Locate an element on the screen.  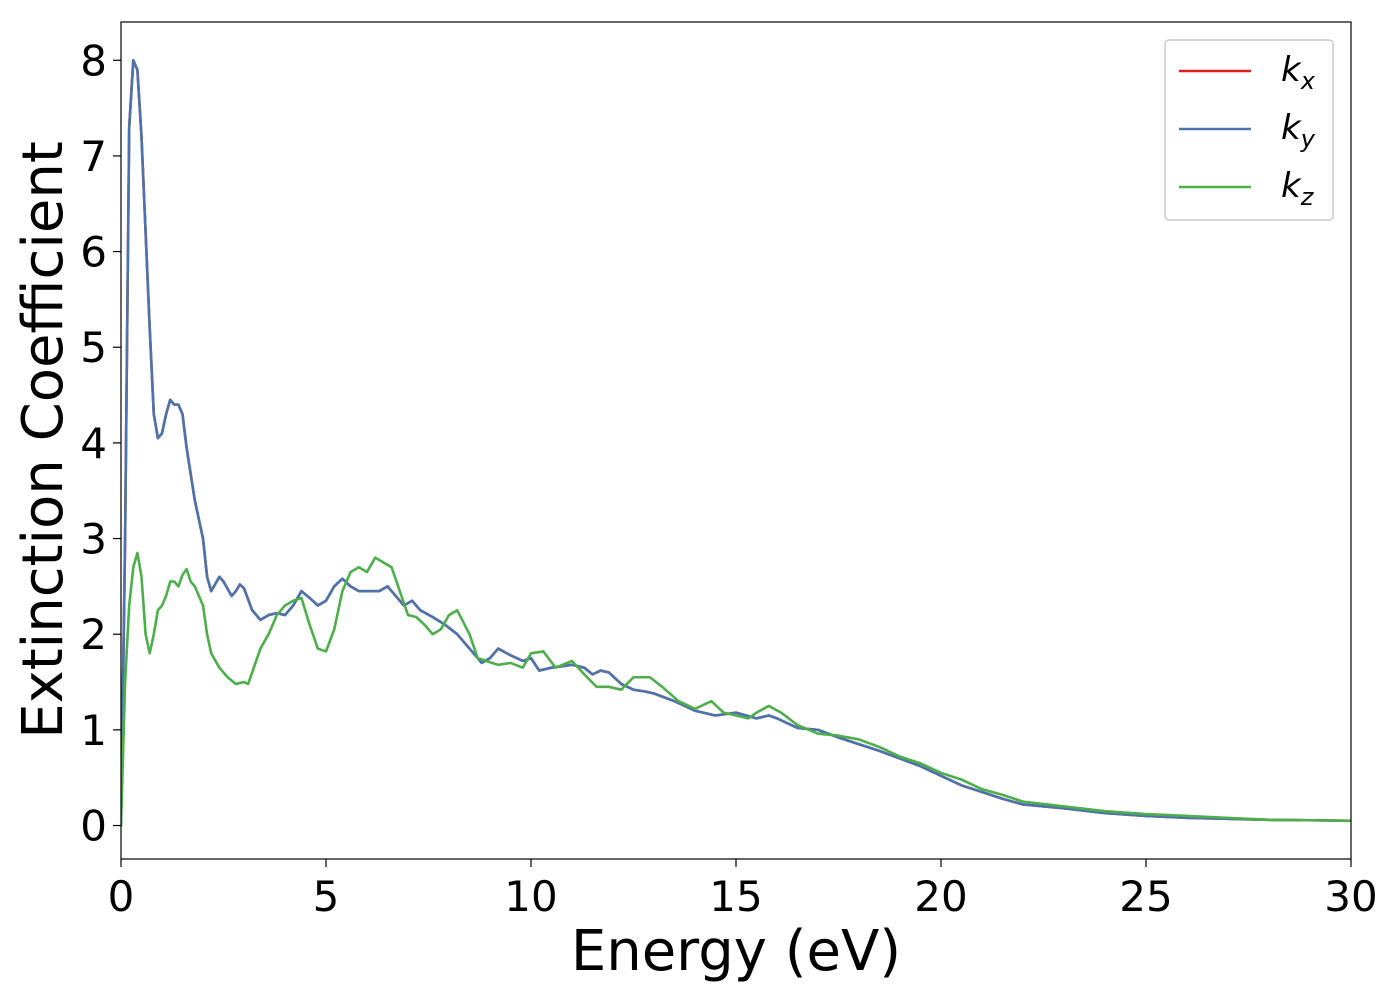
x-tick-label: 15 is located at coordinates (735, 896).